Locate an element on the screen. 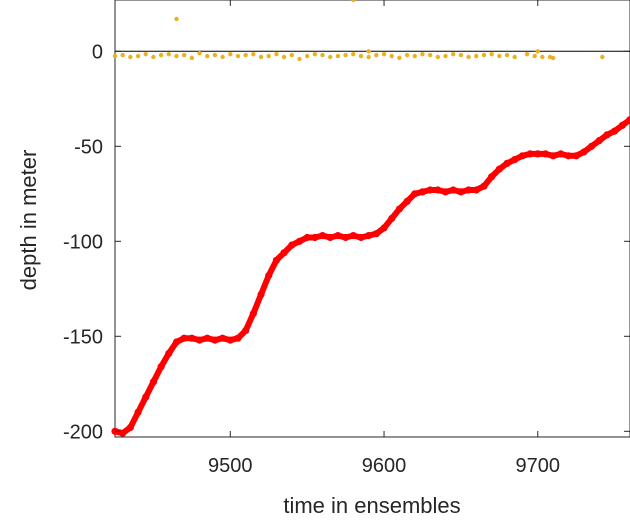  x-tick-label: 9600 is located at coordinates (384, 466).